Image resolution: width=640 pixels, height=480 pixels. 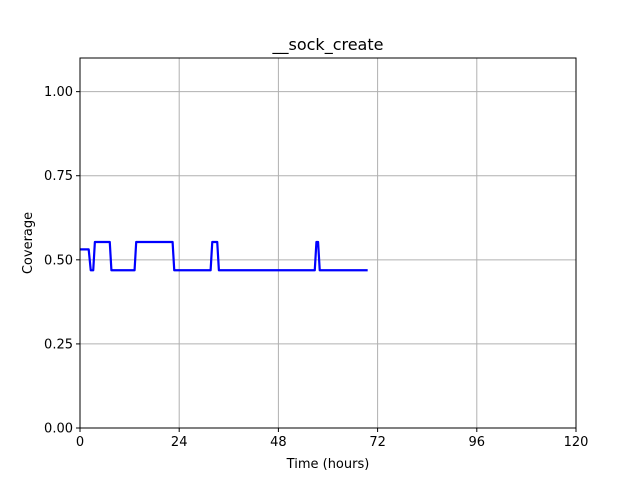 What do you see at coordinates (377, 442) in the screenshot?
I see `x-tick-label: 72` at bounding box center [377, 442].